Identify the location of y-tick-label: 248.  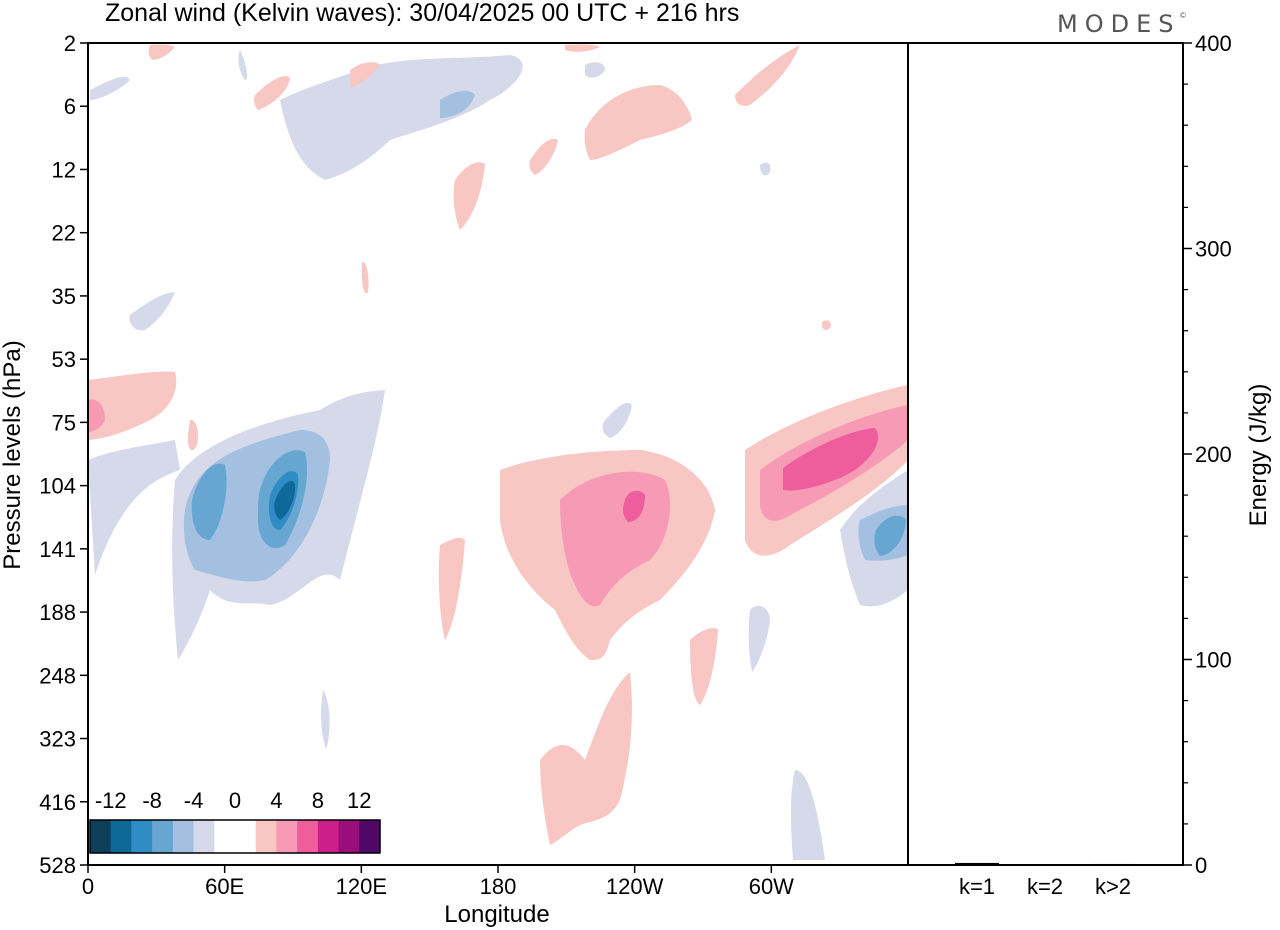
(57, 675).